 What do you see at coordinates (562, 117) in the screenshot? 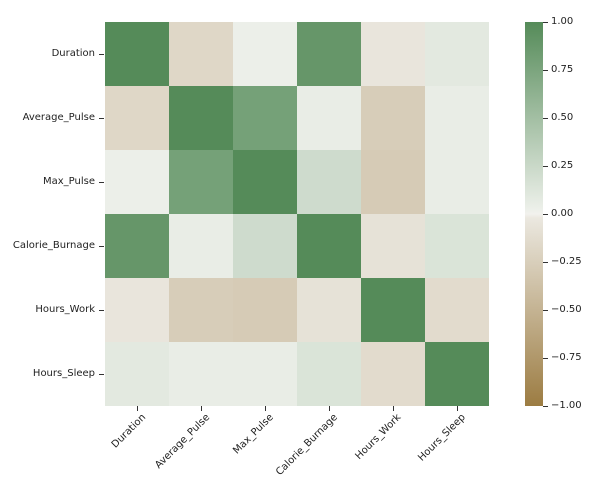
I see `colorbar-tick-label: 0.50` at bounding box center [562, 117].